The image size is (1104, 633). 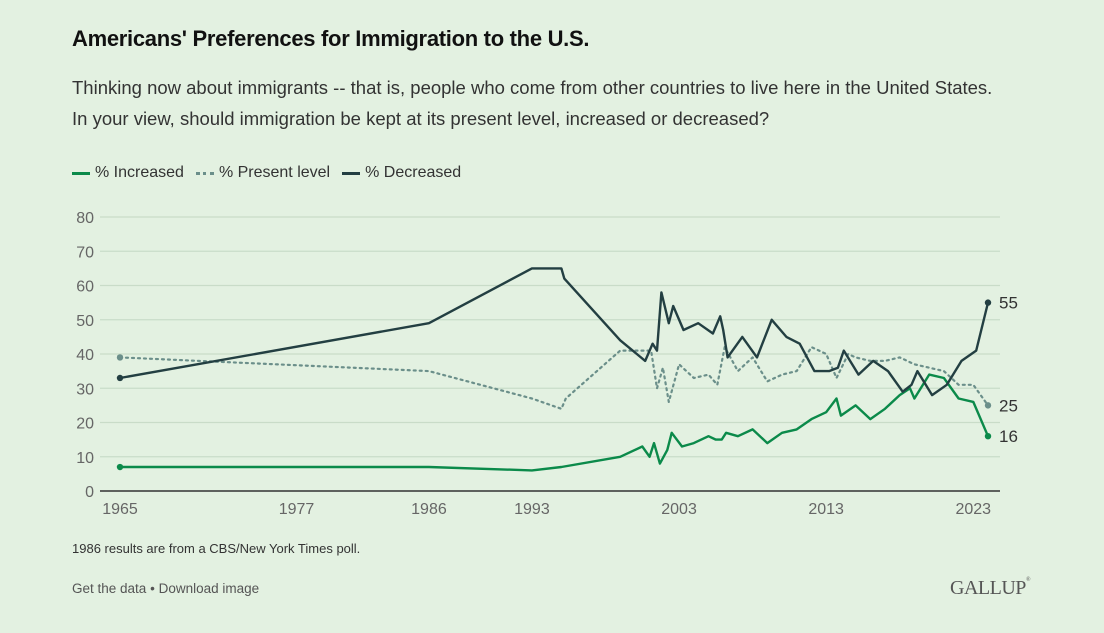 What do you see at coordinates (988, 302) in the screenshot?
I see `end-marker-decreased` at bounding box center [988, 302].